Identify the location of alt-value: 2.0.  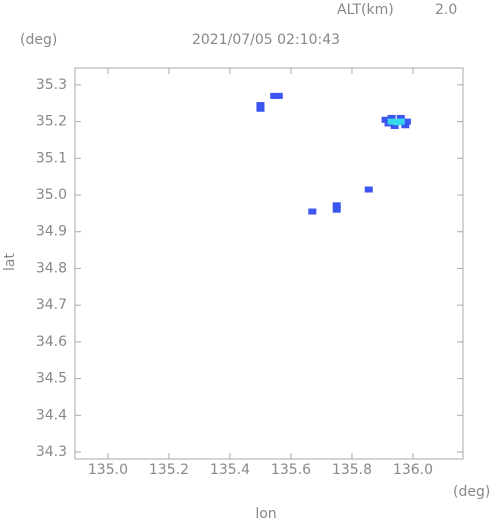
(446, 10).